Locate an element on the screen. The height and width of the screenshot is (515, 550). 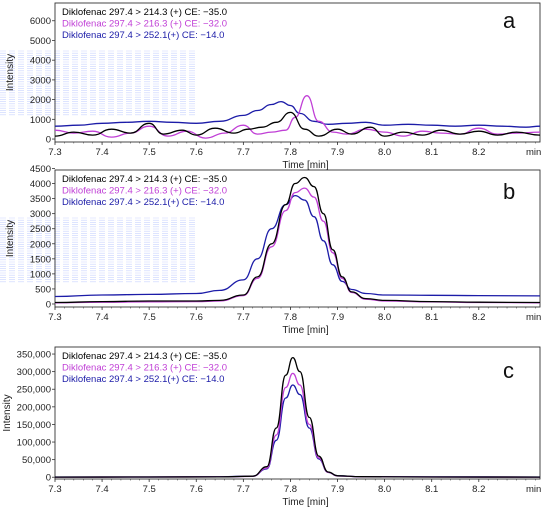
y-tick-label: 6000 is located at coordinates (40, 21).